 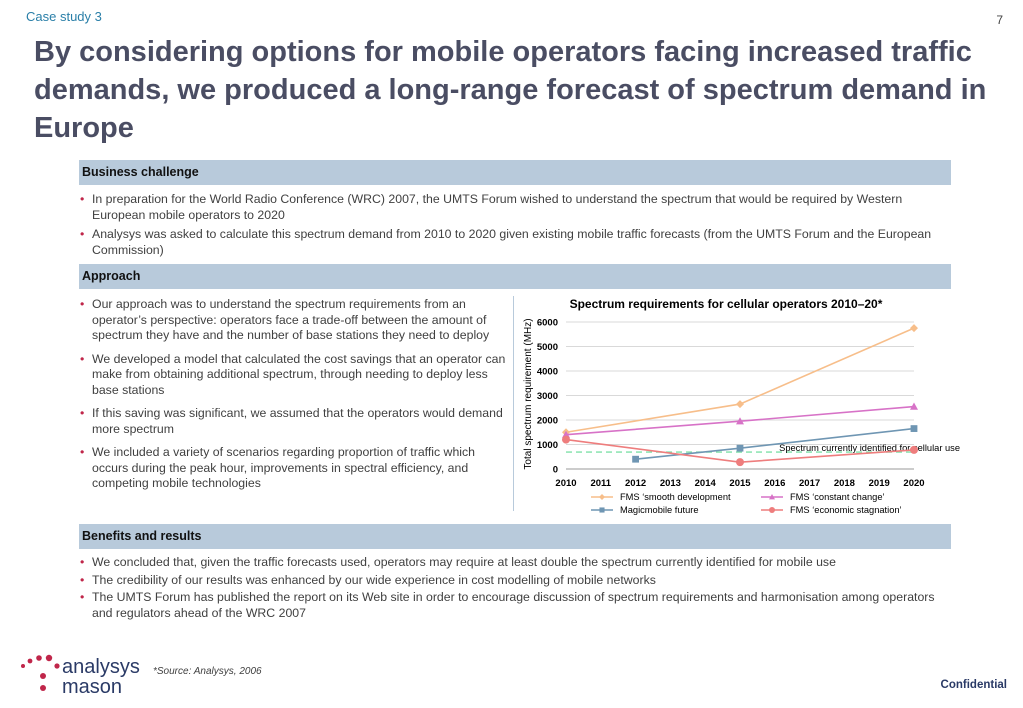 I want to click on chart-x-tick-label: 2016, so click(x=774, y=483).